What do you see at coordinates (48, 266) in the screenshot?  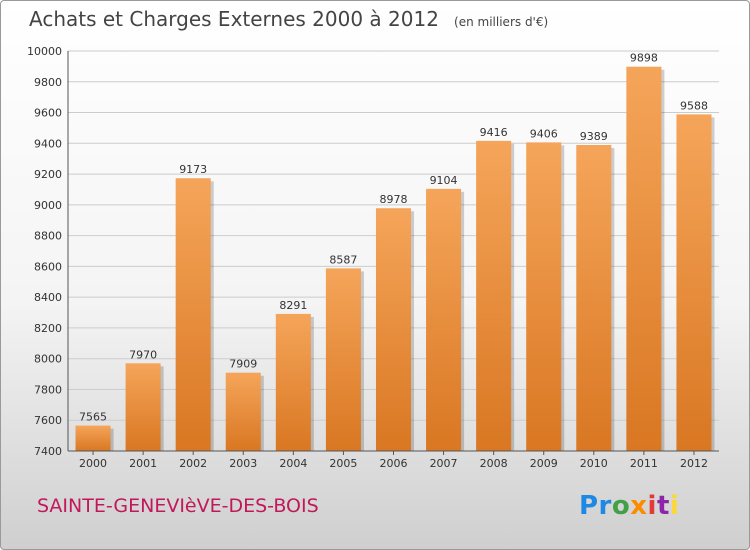 I see `y-tick-label: 8600` at bounding box center [48, 266].